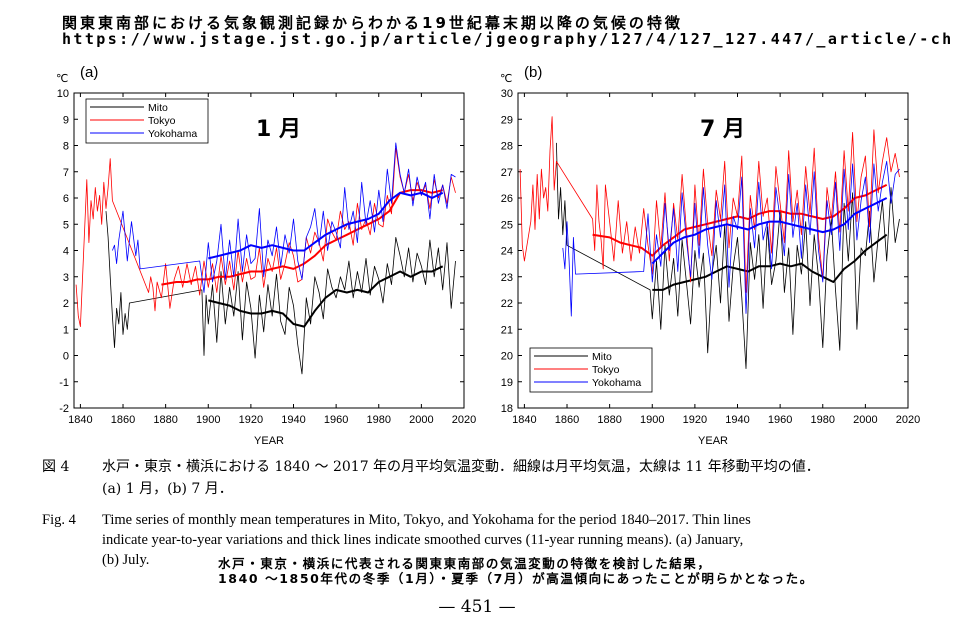  Describe the element at coordinates (477, 607) in the screenshot. I see `page-number: — 451 —` at that location.